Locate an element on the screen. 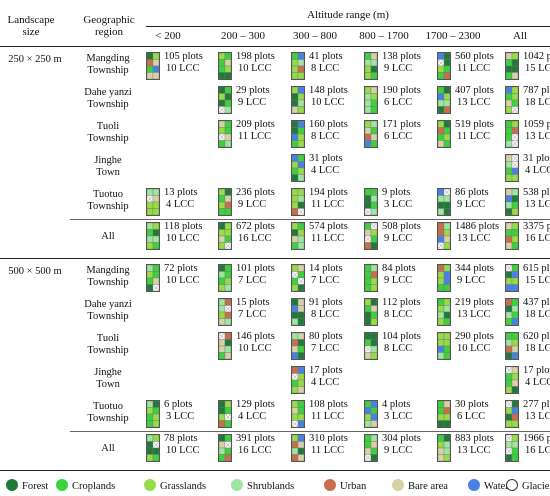  plot-cell: 129 plots 4 LCC is located at coordinates (255, 413).